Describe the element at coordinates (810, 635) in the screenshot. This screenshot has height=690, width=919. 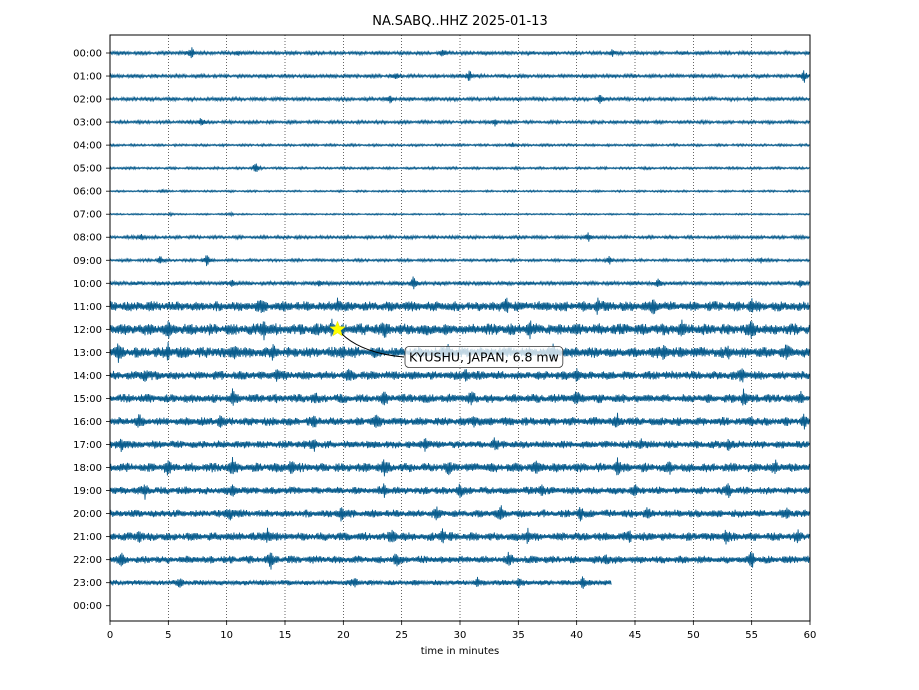
I see `x-tick-label: 60` at that location.